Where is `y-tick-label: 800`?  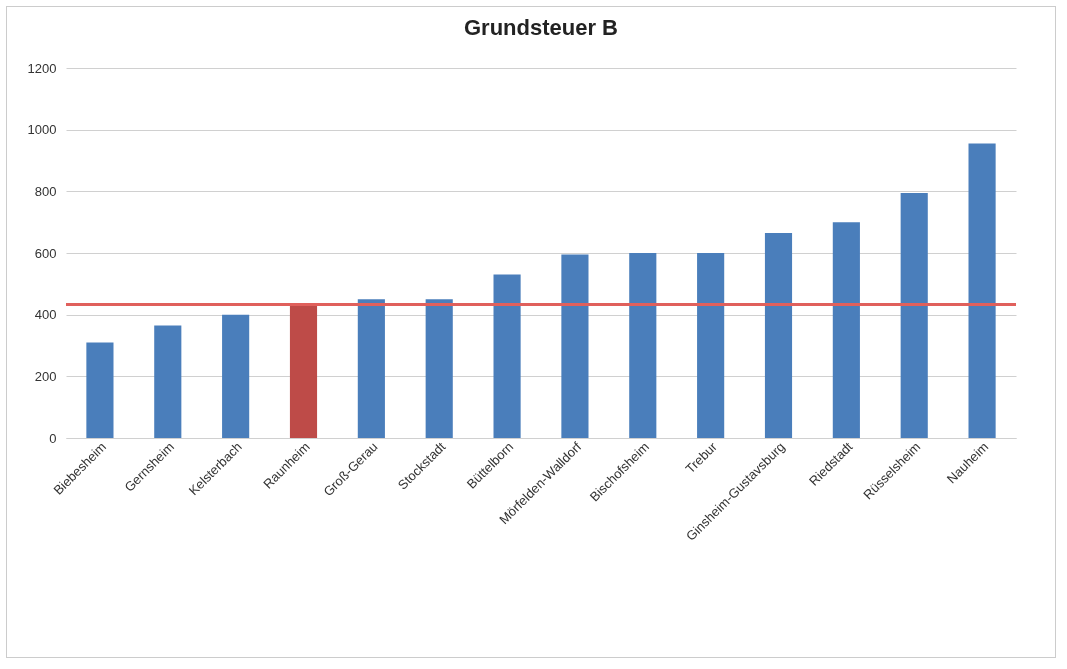
y-tick-label: 800 is located at coordinates (45, 191).